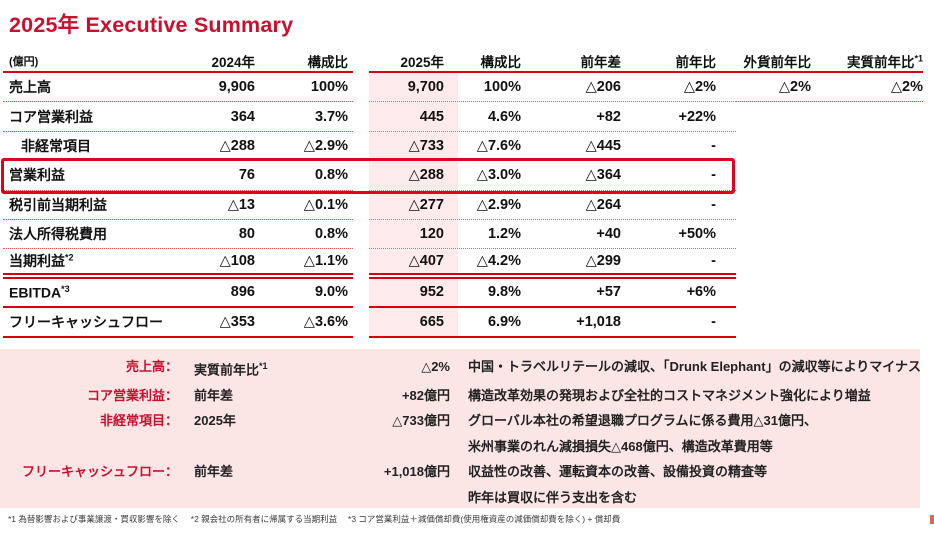  I want to click on yoy-pct: +6%, so click(701, 292).